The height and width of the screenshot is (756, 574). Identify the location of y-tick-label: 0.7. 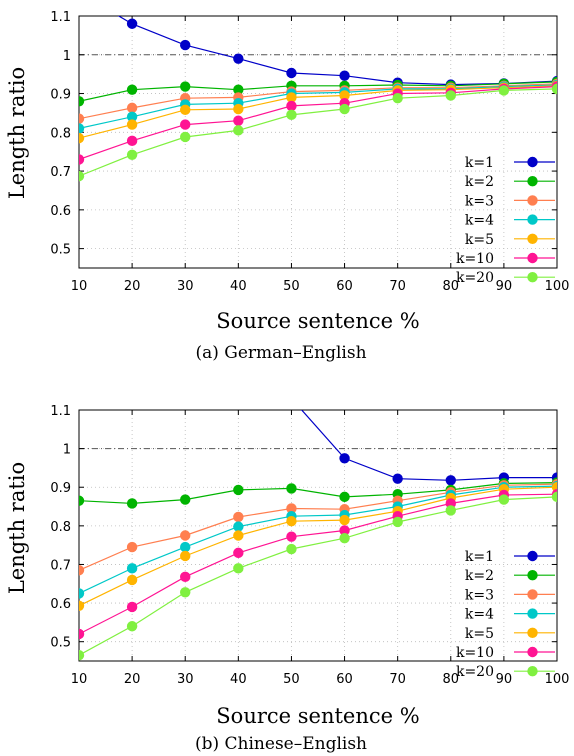
(60, 172).